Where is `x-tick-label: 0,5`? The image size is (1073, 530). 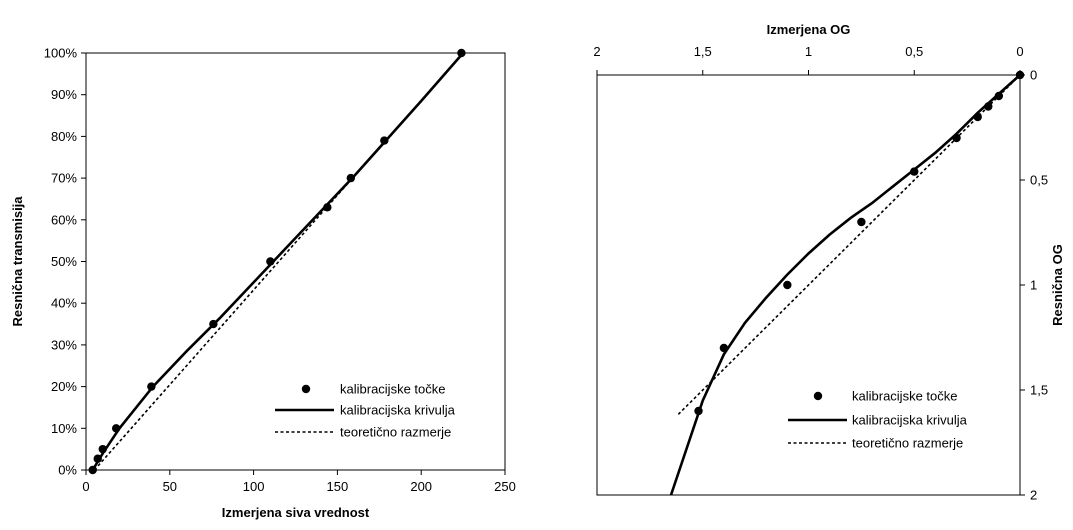
x-tick-label: 0,5 is located at coordinates (914, 51).